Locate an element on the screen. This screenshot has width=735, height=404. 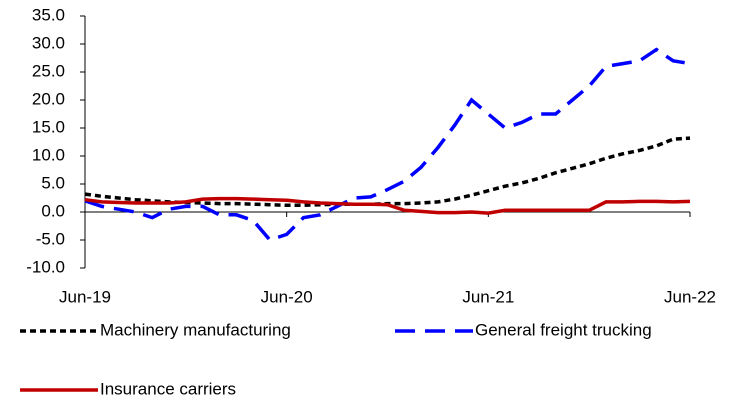
x-tick-label: Jun-21 is located at coordinates (488, 296).